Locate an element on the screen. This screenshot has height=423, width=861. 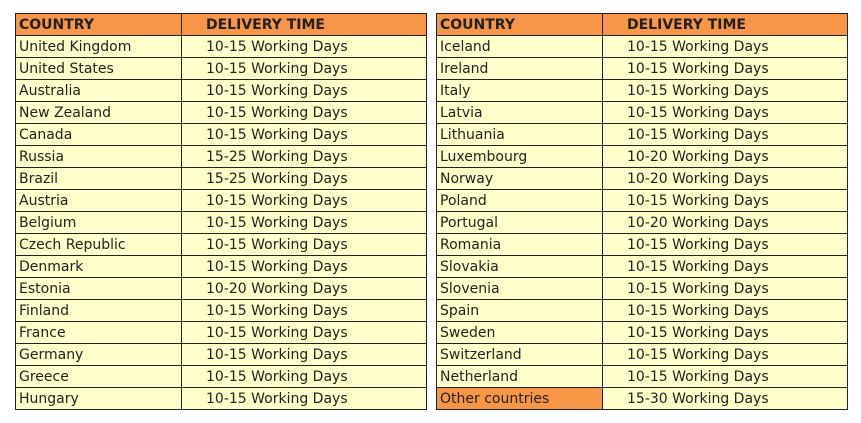
country: Ireland is located at coordinates (519, 68).